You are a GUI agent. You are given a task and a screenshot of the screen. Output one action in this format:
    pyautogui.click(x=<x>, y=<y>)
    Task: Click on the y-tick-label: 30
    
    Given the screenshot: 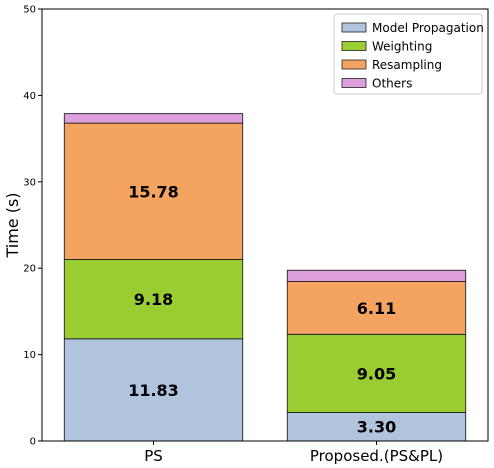 What is the action you would take?
    pyautogui.click(x=29, y=182)
    